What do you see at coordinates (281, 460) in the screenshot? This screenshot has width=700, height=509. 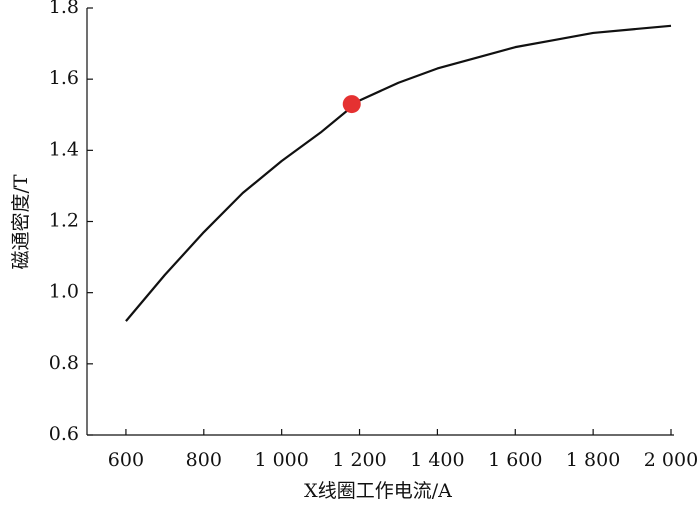 I see `x-tick-label: 1 000` at bounding box center [281, 460].